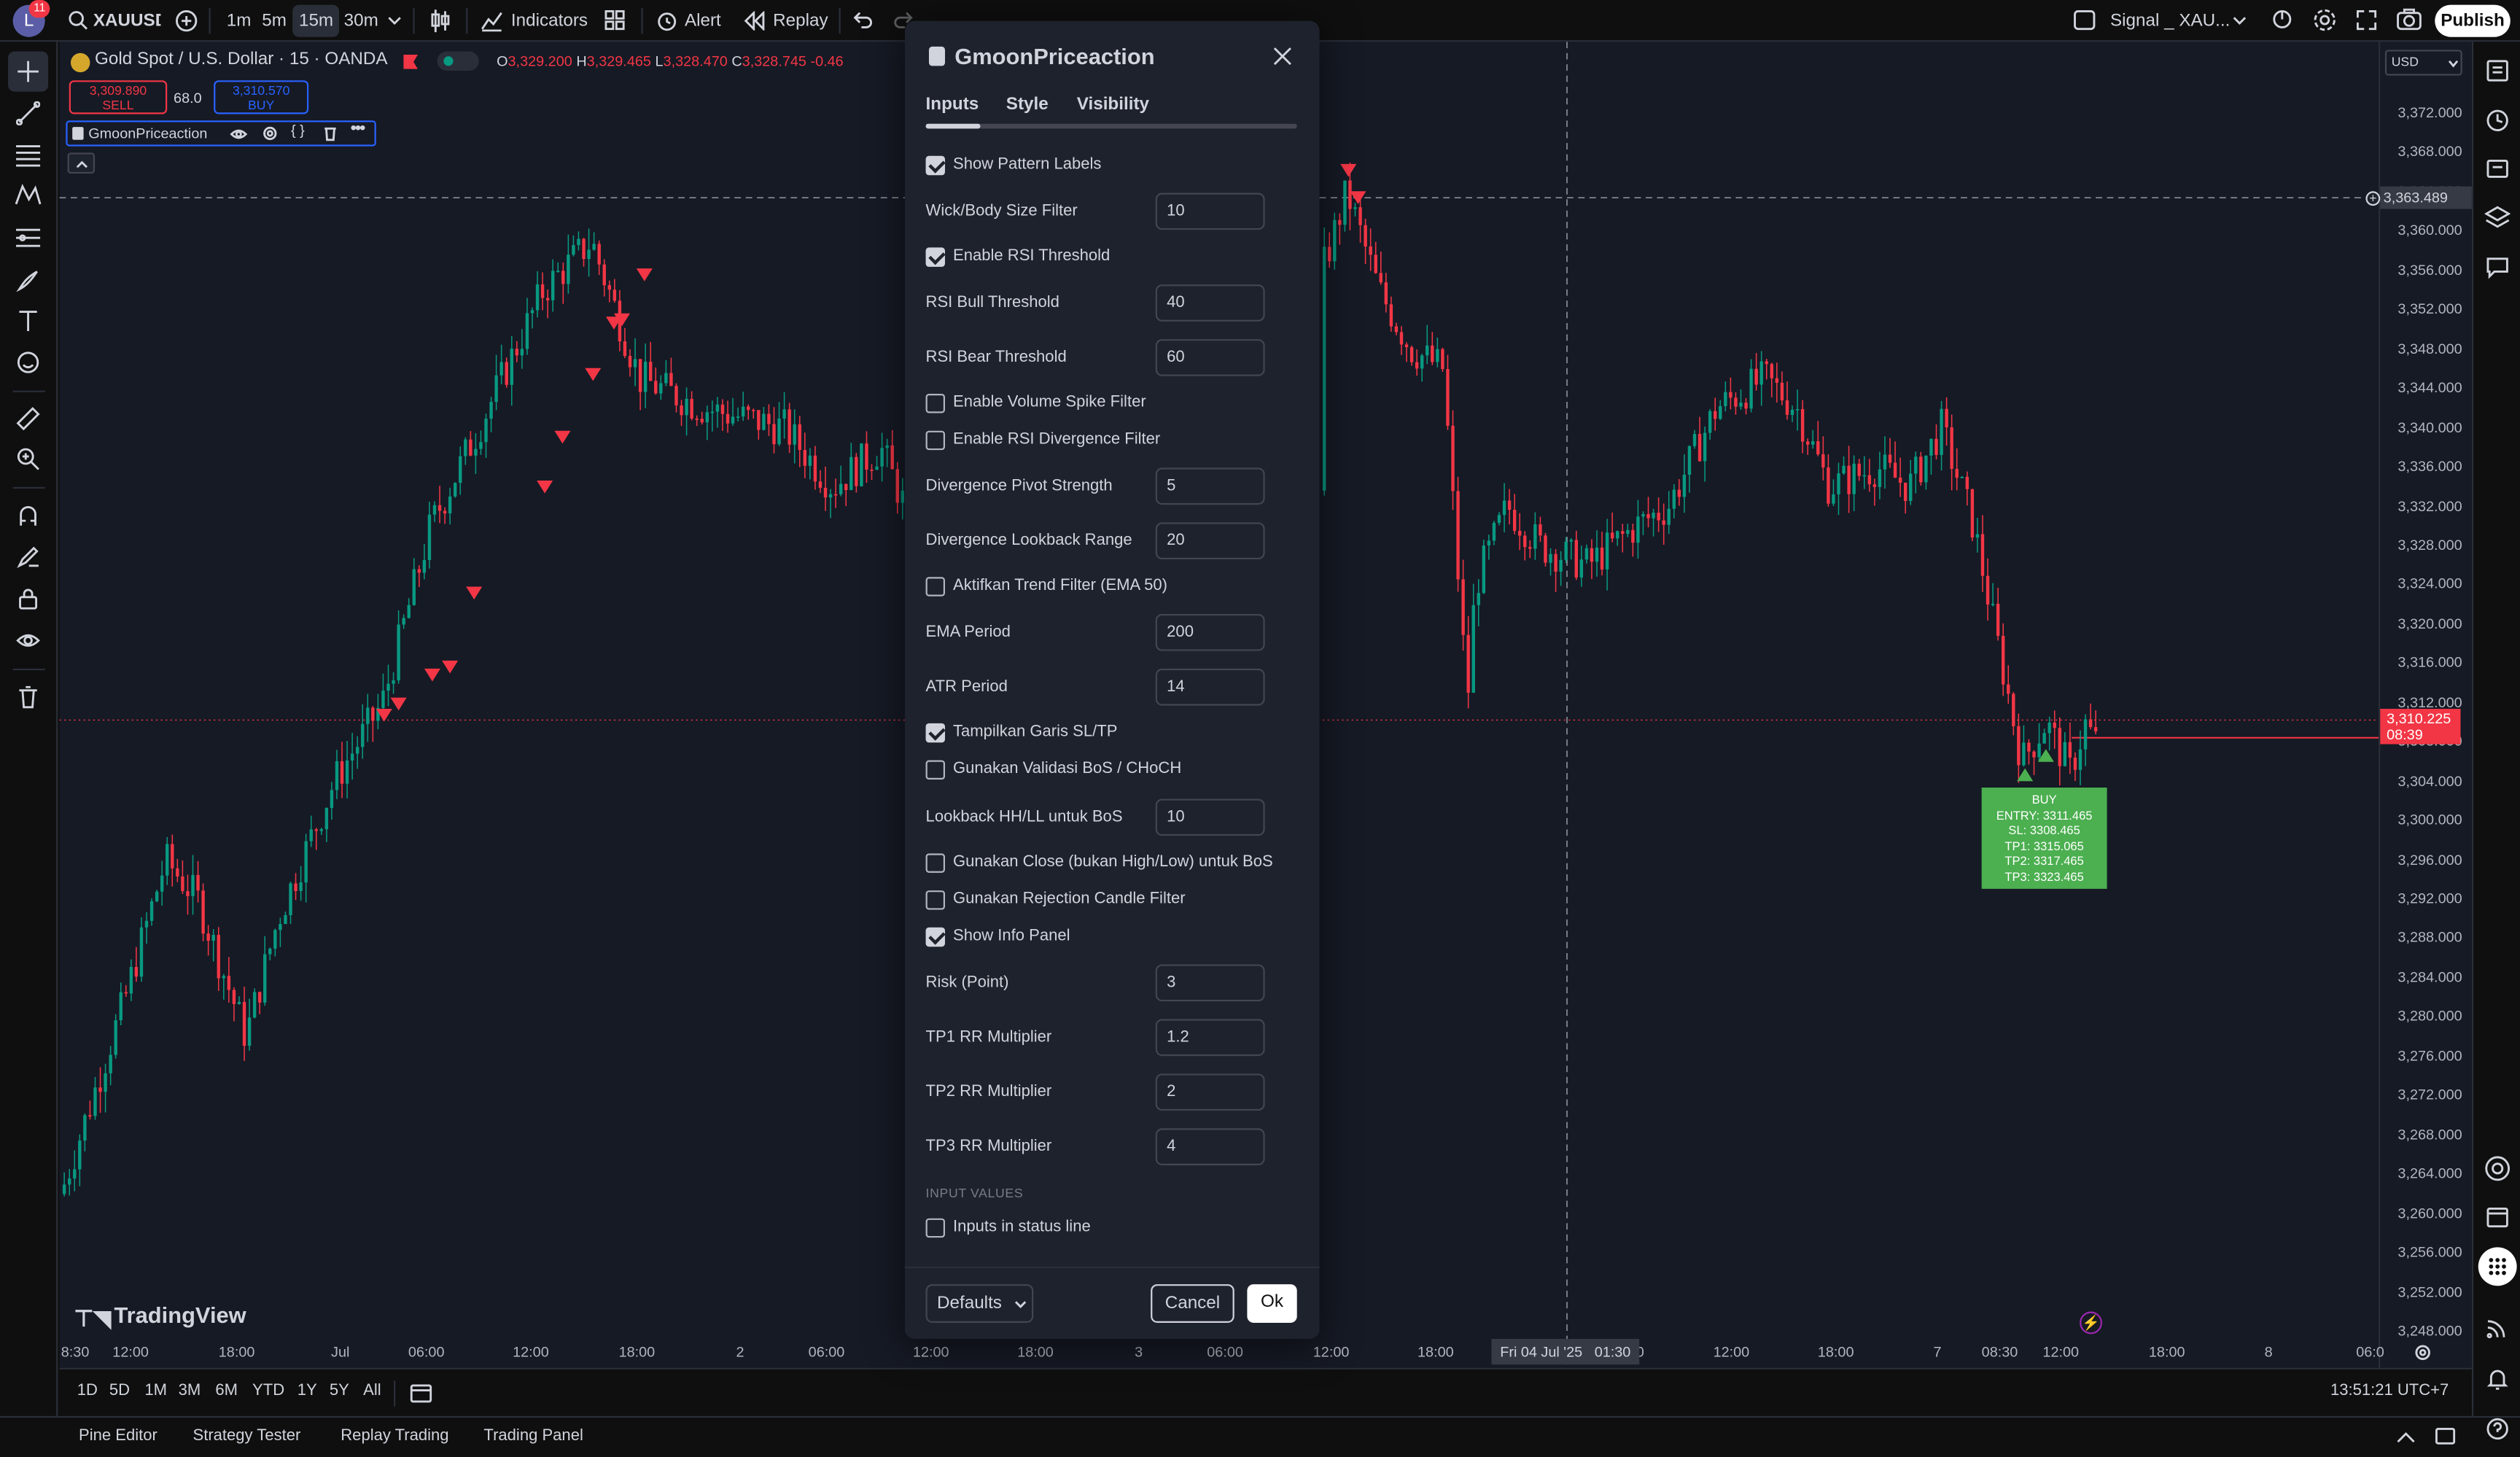 The width and height of the screenshot is (2520, 1457). What do you see at coordinates (952, 105) in the screenshot?
I see `tab-inputs: Inputs` at bounding box center [952, 105].